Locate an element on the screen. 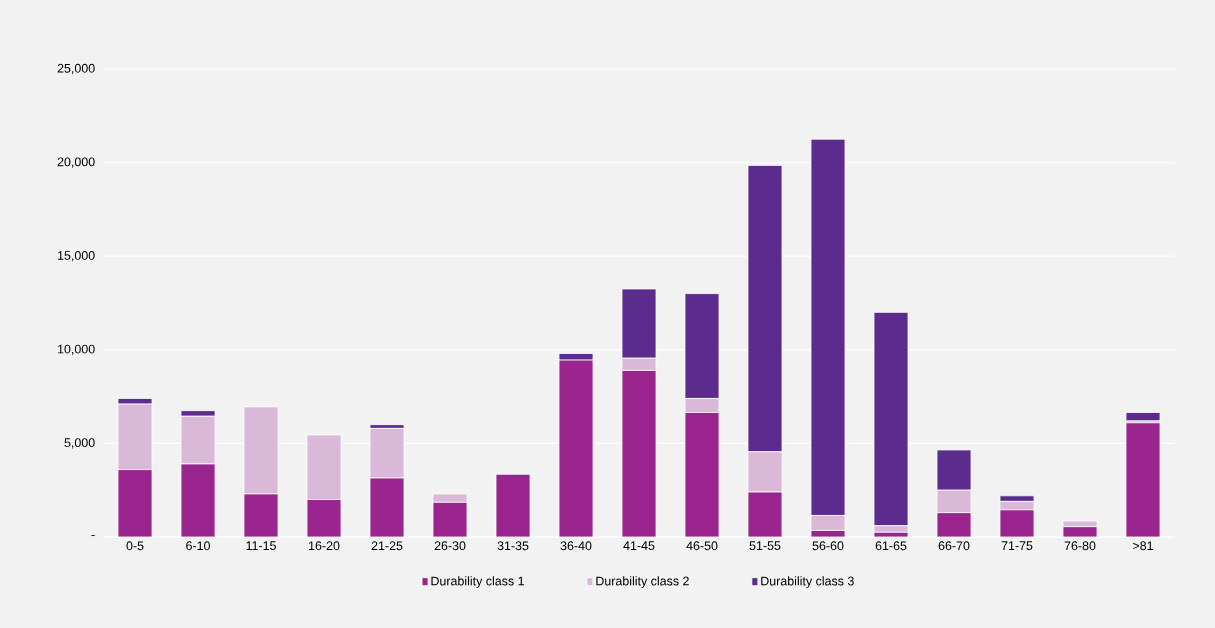 The height and width of the screenshot is (628, 1215). y-tick-label: - is located at coordinates (93, 536).